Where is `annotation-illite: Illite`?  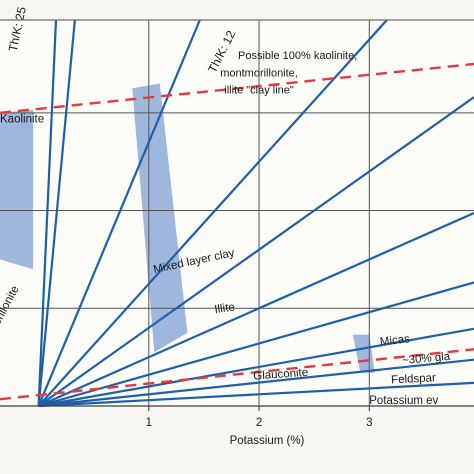 annotation-illite: Illite is located at coordinates (225, 308).